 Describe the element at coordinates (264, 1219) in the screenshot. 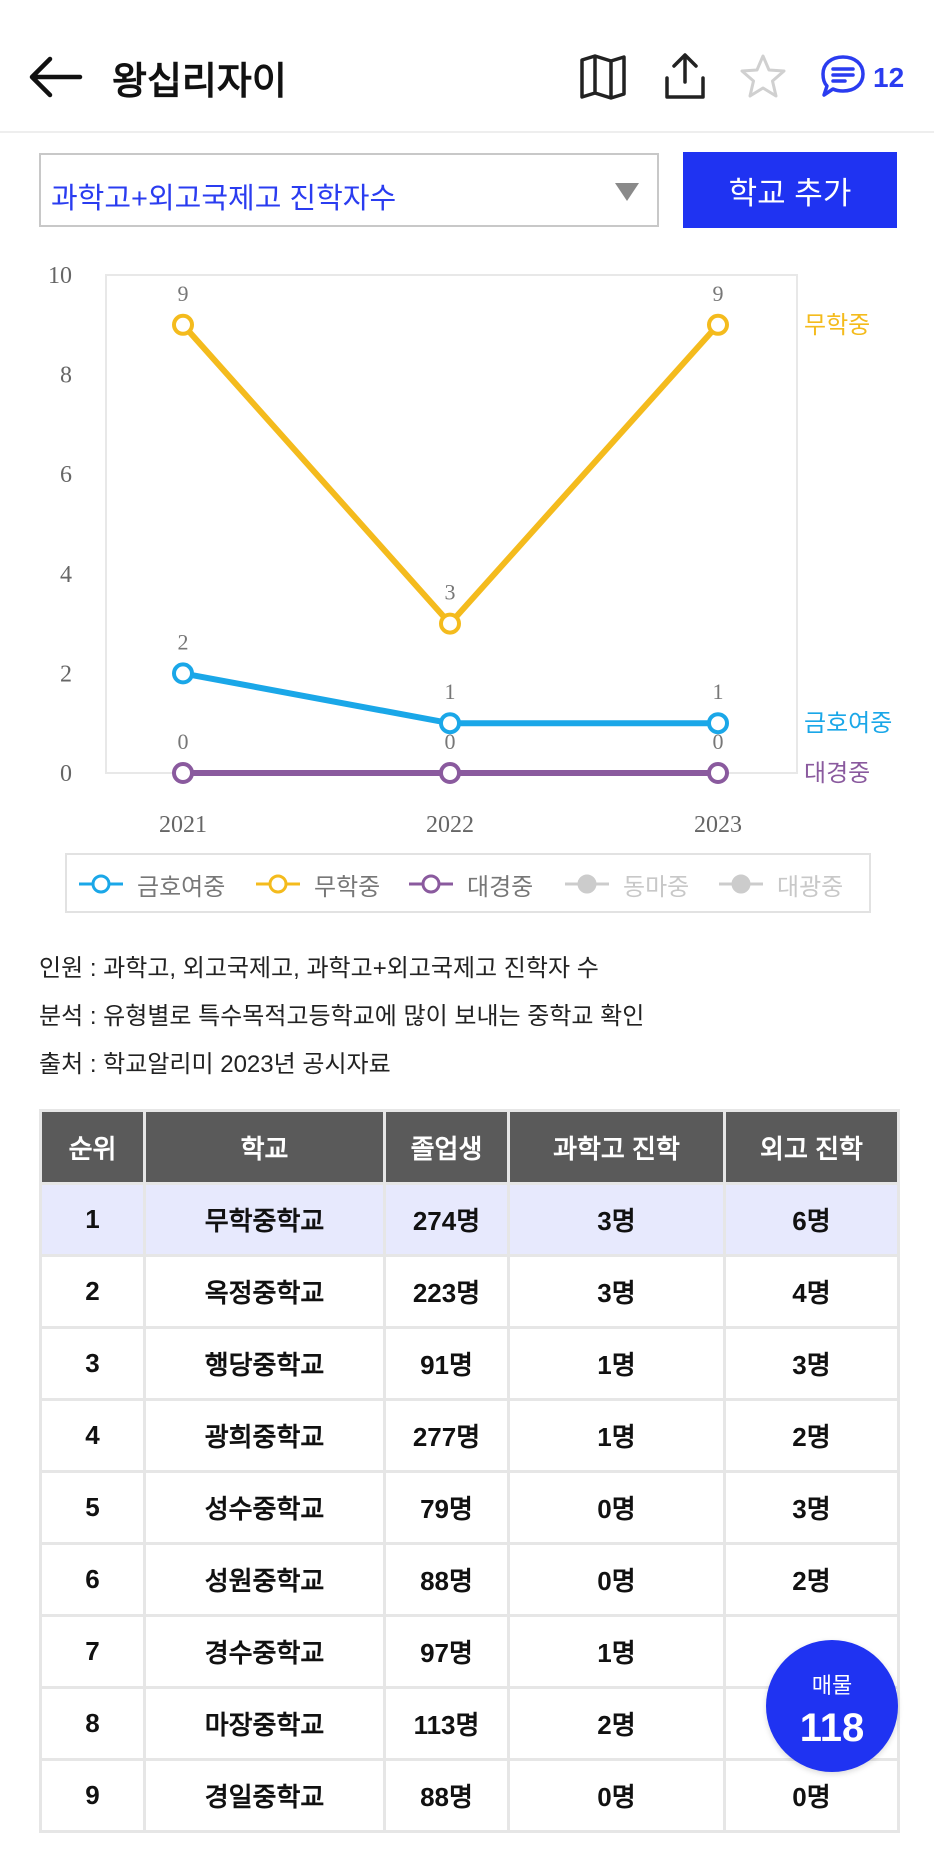

I see `cell-school: 무학중학교` at that location.